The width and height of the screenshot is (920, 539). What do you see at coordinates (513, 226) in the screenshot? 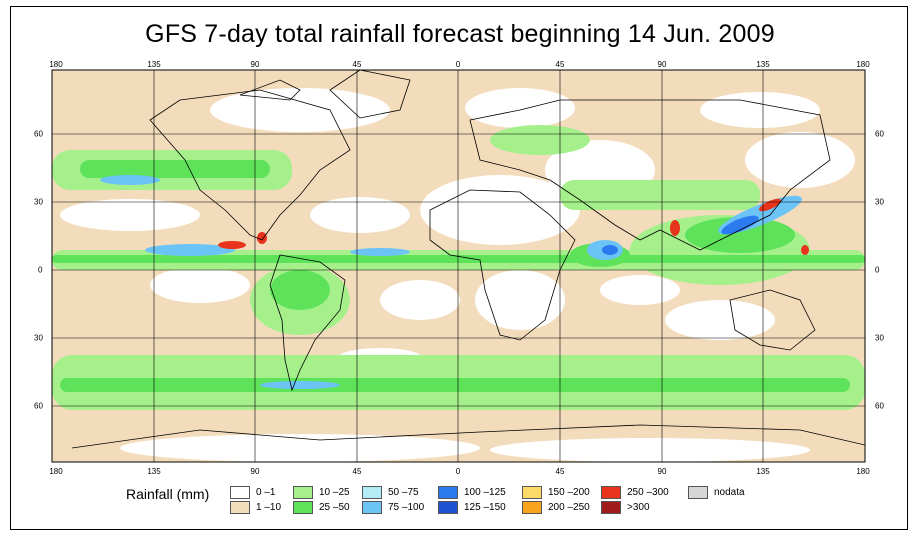
I see `extreme-rain-red` at bounding box center [513, 226].